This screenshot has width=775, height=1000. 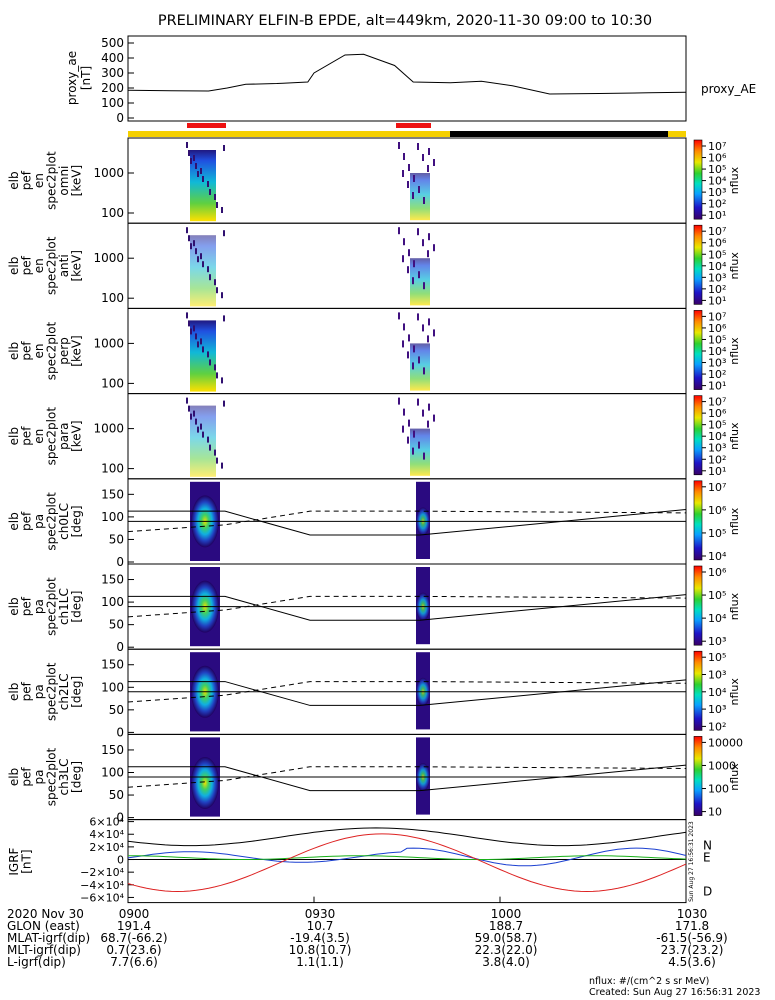 I want to click on proxy-ae-legend: proxy_AE, so click(x=728, y=89).